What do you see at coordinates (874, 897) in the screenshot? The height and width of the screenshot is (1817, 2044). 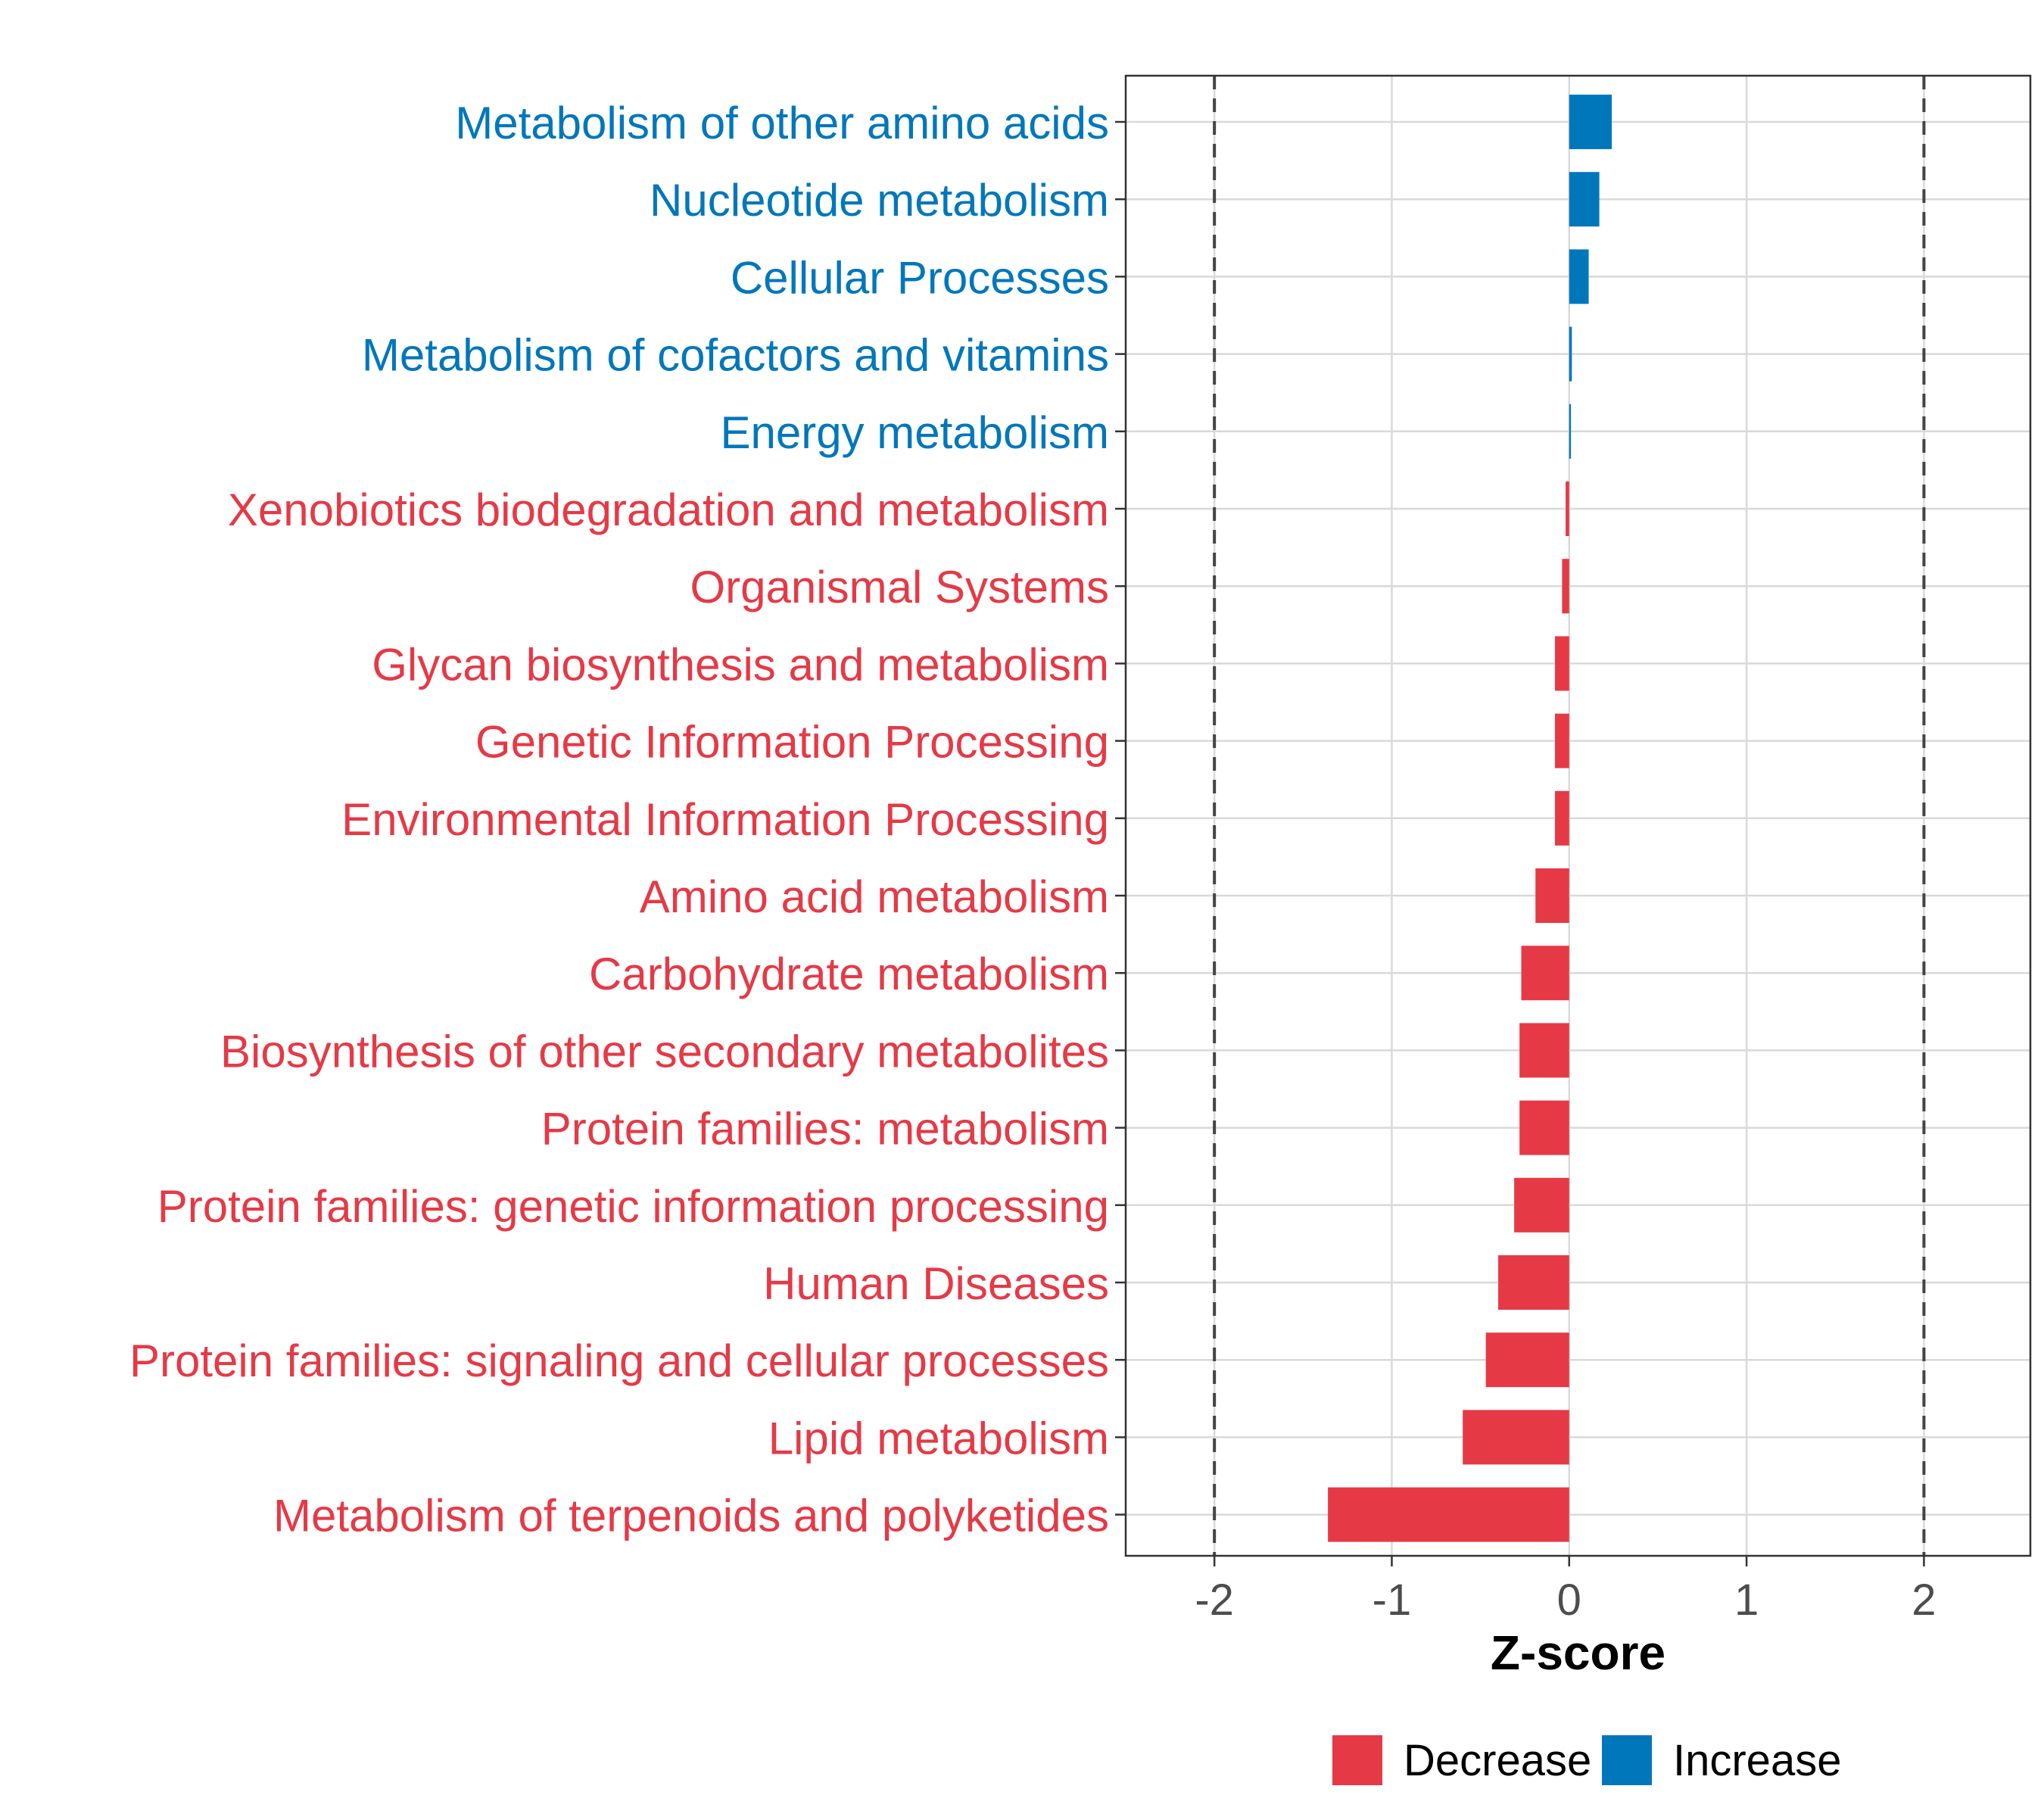 I see `category-label: Amino acid metabolism` at bounding box center [874, 897].